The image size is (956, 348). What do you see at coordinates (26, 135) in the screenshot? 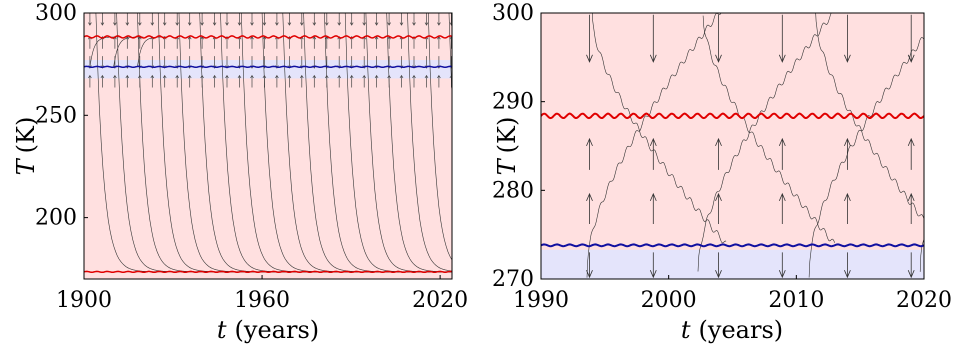
I see `left-y-label-unit: (K)` at bounding box center [26, 135].